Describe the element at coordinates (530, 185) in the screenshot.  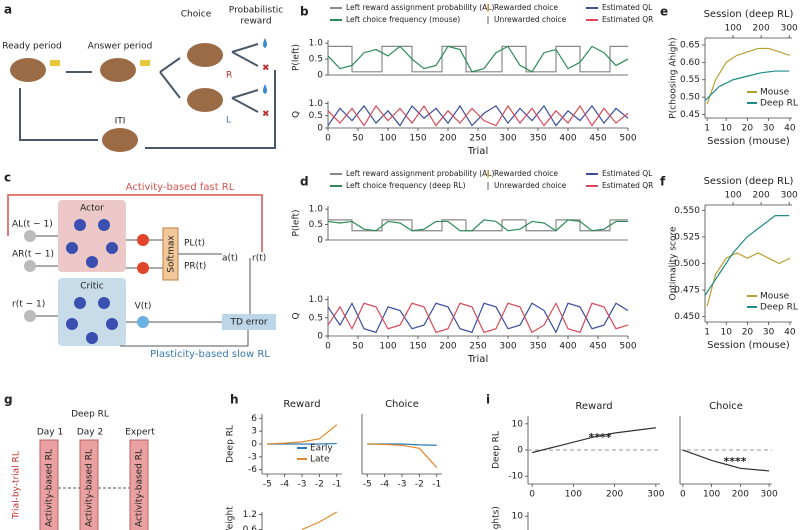
I see `legend-label: Unrewarded choice` at that location.